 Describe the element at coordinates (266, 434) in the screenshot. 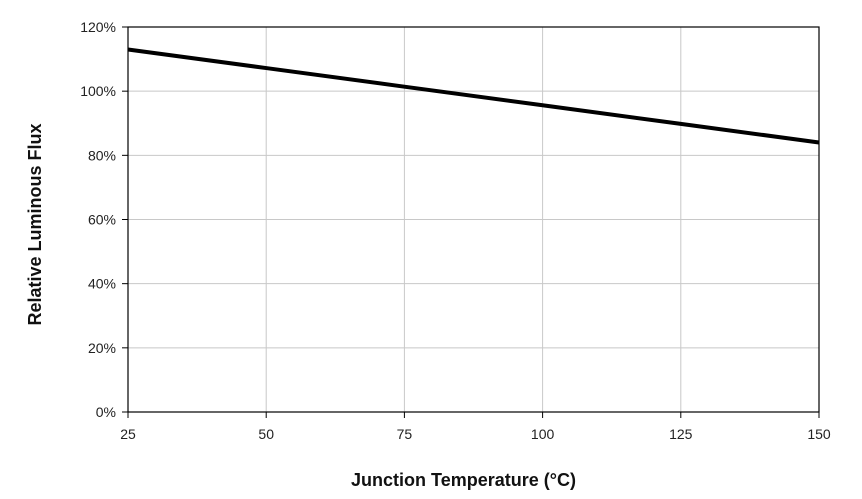

I see `x-tick-label: 50` at that location.